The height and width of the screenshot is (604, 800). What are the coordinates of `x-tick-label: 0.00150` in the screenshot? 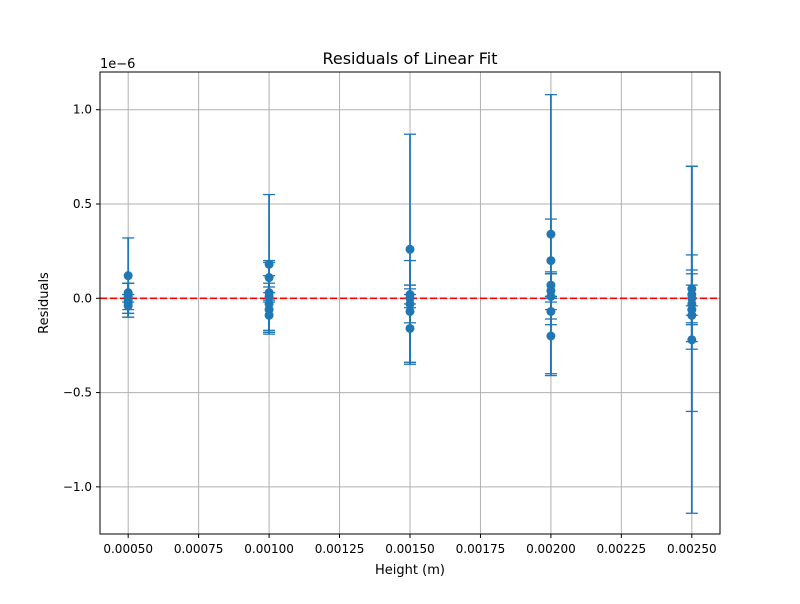 It's located at (410, 549).